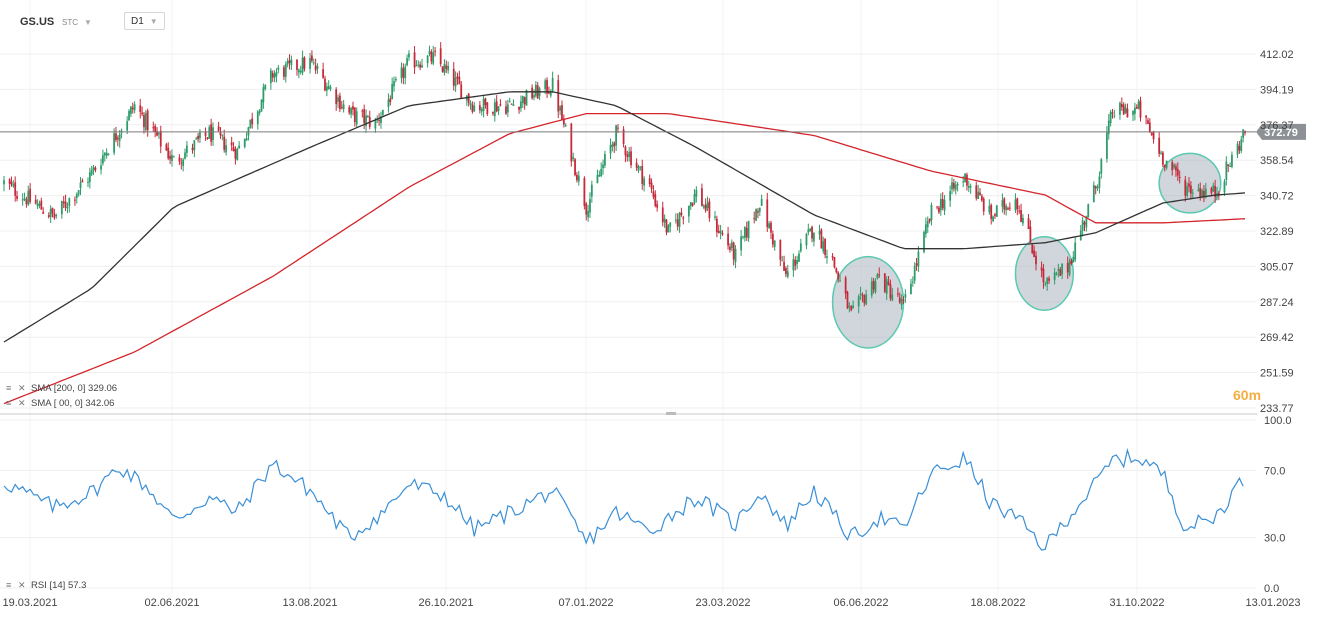 The height and width of the screenshot is (624, 1331). Describe the element at coordinates (1277, 90) in the screenshot. I see `y-tick-label: 394.19` at that location.